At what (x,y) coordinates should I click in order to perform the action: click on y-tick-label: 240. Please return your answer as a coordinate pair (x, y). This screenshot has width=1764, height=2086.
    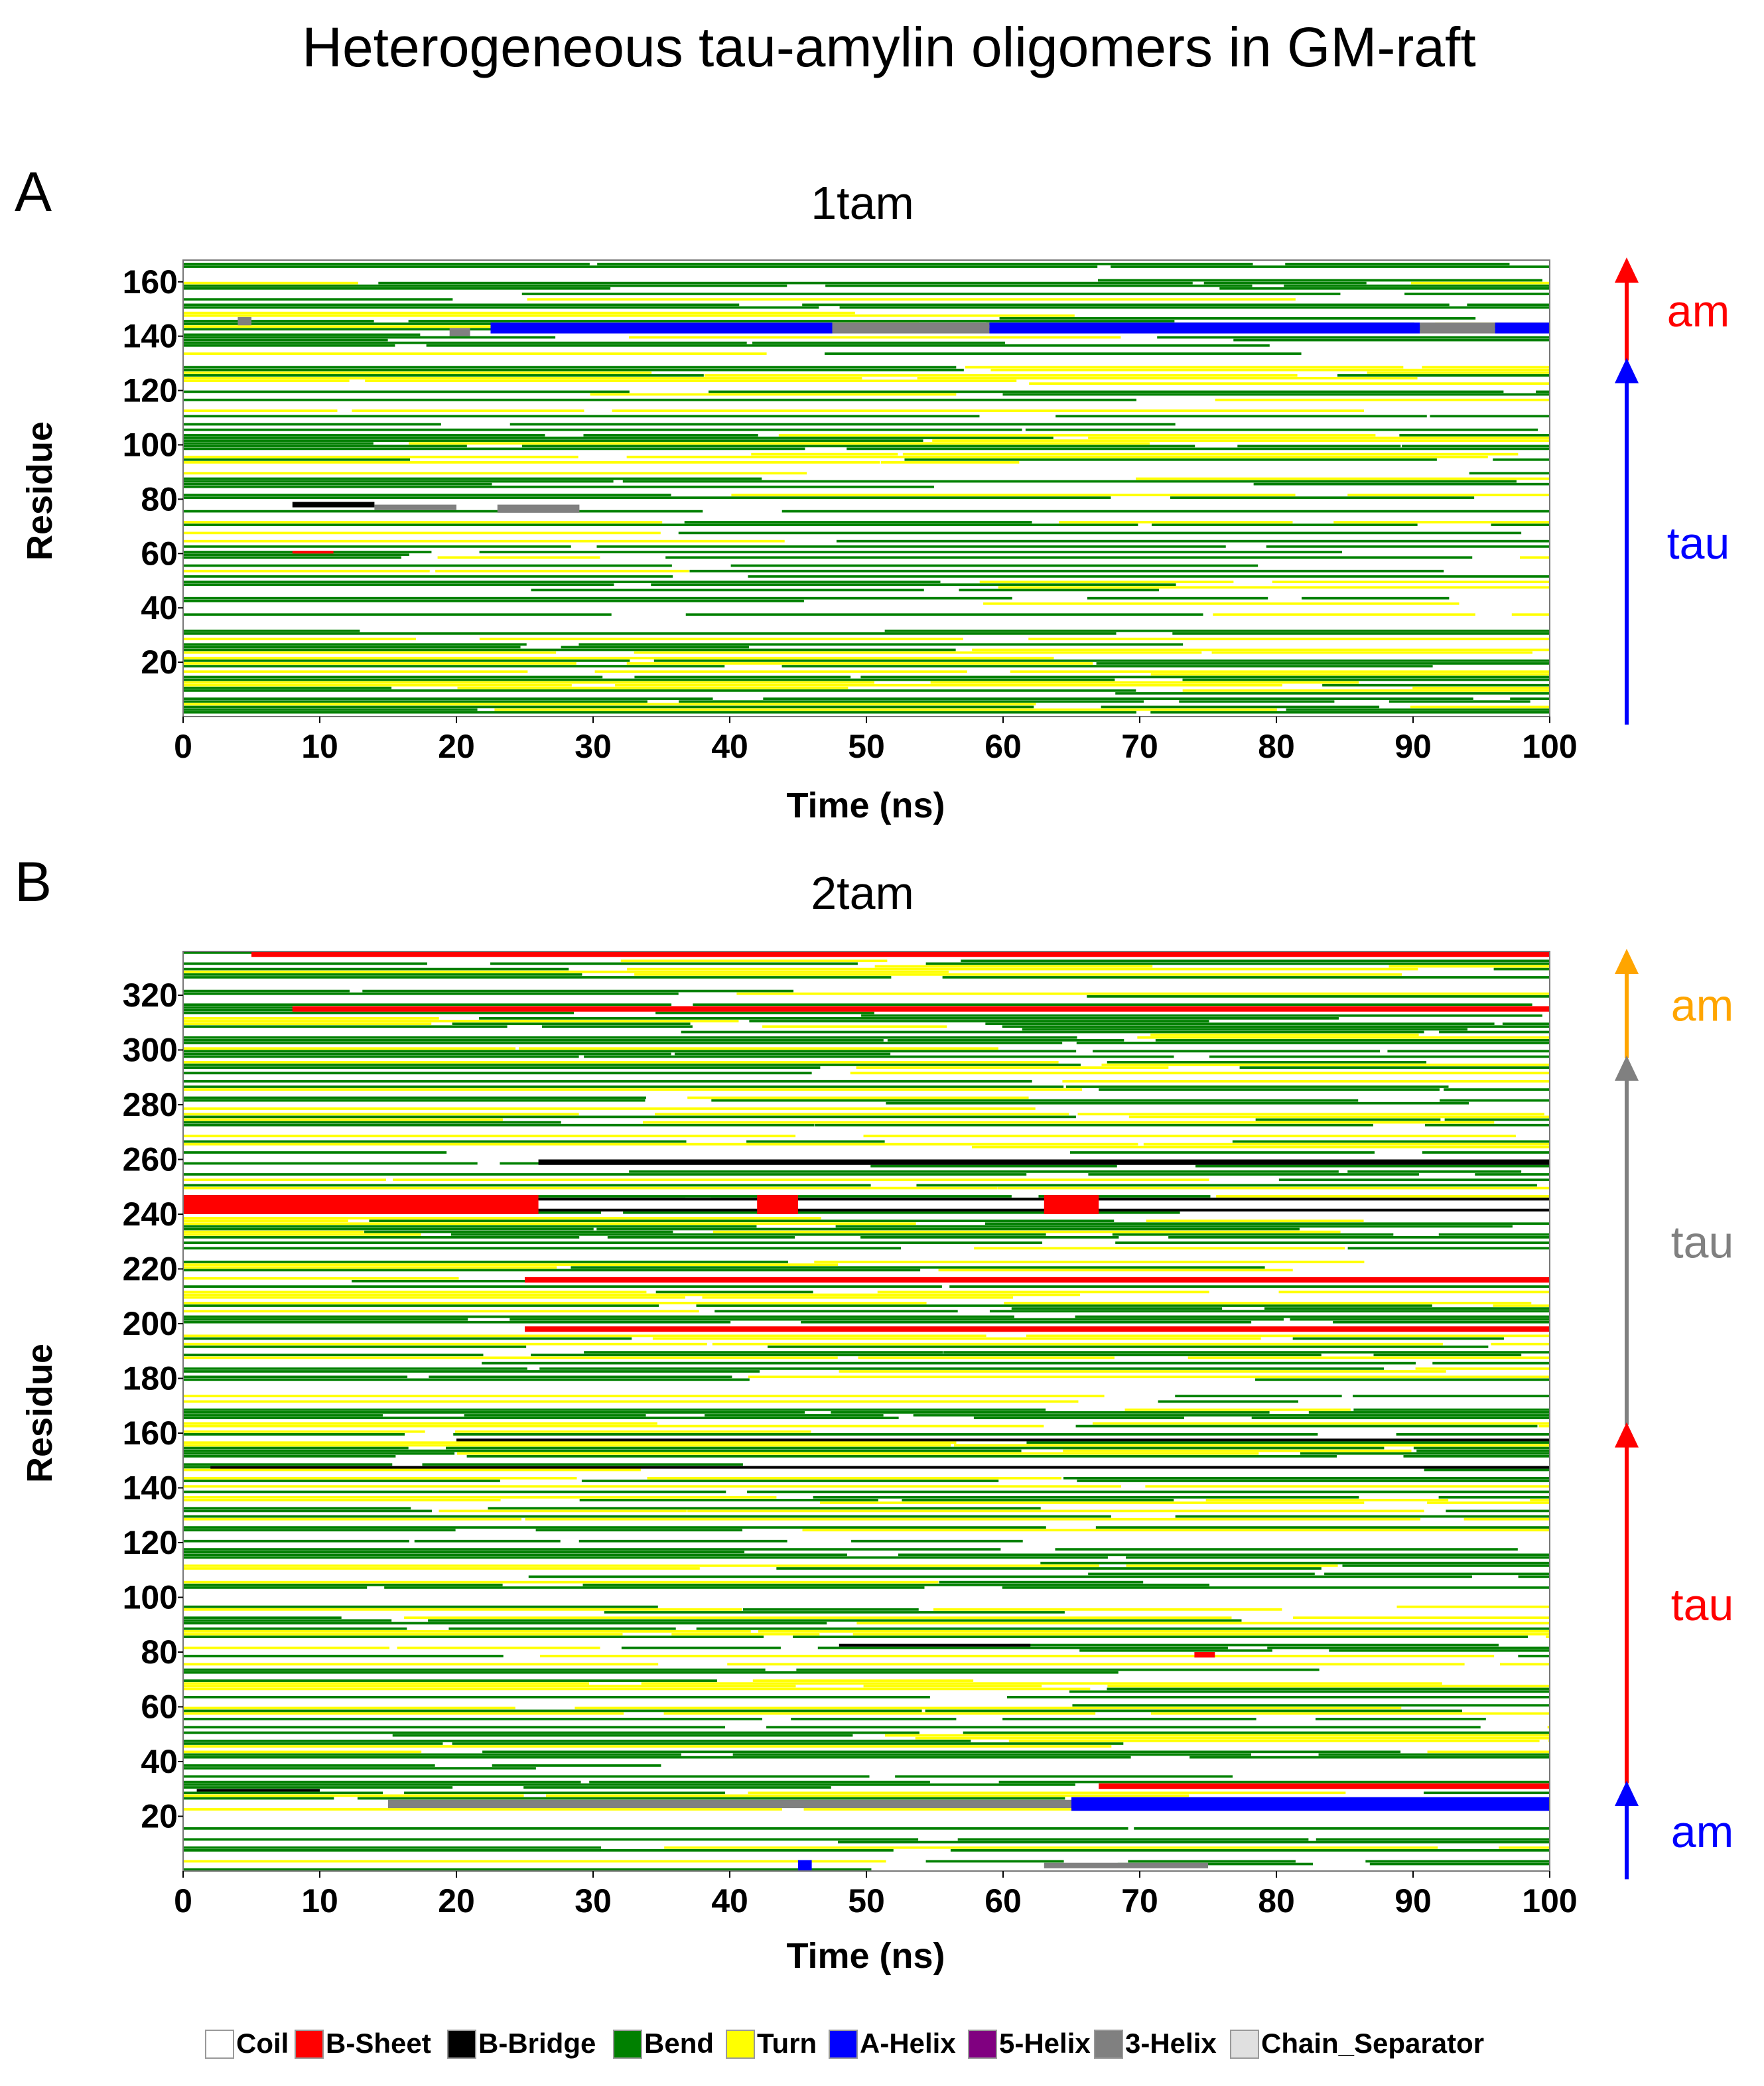
    Looking at the image, I should click on (150, 1214).